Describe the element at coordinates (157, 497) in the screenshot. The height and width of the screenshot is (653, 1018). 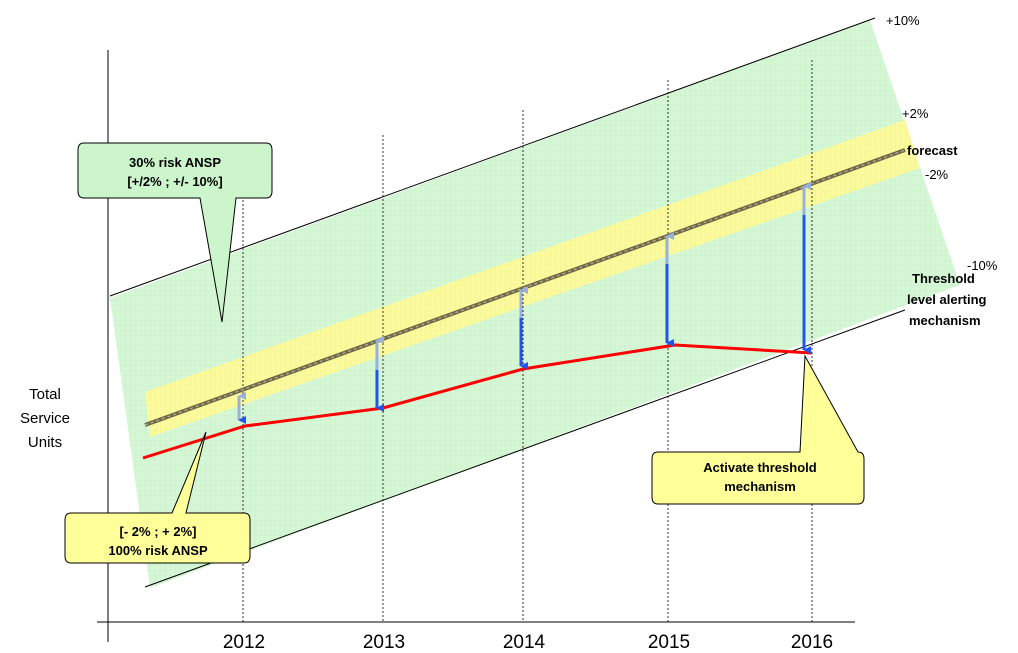
I see `callout-100-risk` at that location.